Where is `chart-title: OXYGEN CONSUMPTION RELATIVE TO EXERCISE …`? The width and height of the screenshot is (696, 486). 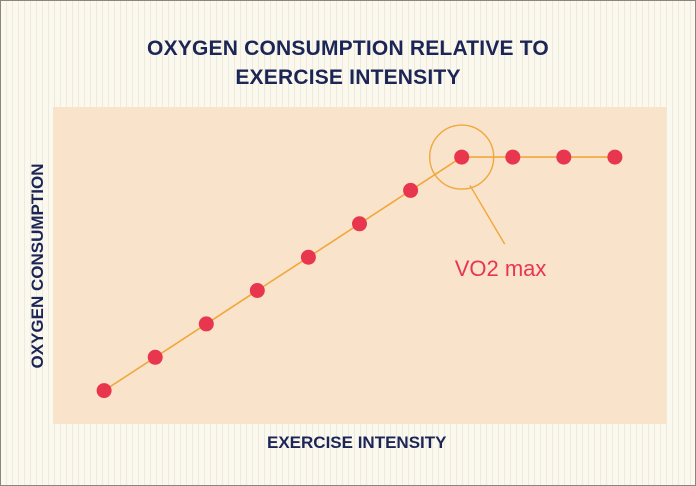 chart-title: OXYGEN CONSUMPTION RELATIVE TO EXERCISE … is located at coordinates (348, 63).